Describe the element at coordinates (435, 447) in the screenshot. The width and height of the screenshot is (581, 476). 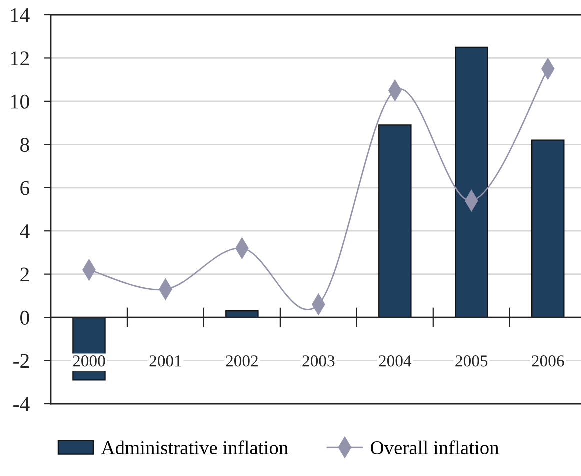
I see `legend-label: Overall inflation` at that location.